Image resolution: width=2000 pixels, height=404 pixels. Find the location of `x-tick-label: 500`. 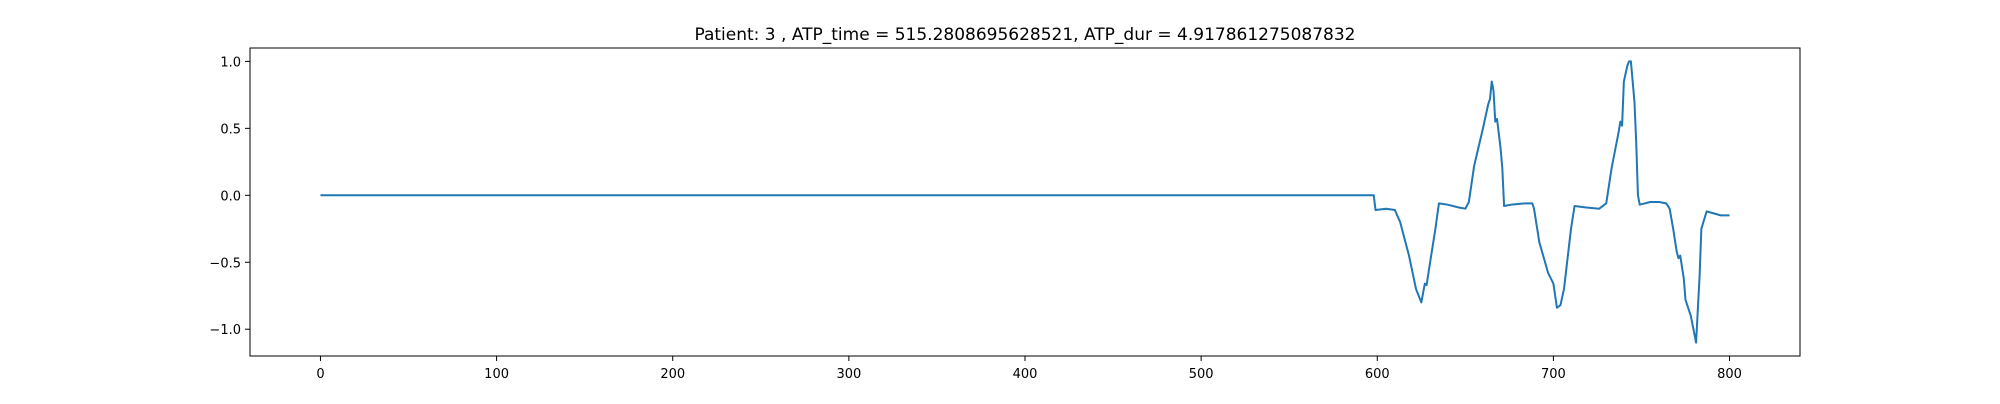

x-tick-label: 500 is located at coordinates (1201, 374).